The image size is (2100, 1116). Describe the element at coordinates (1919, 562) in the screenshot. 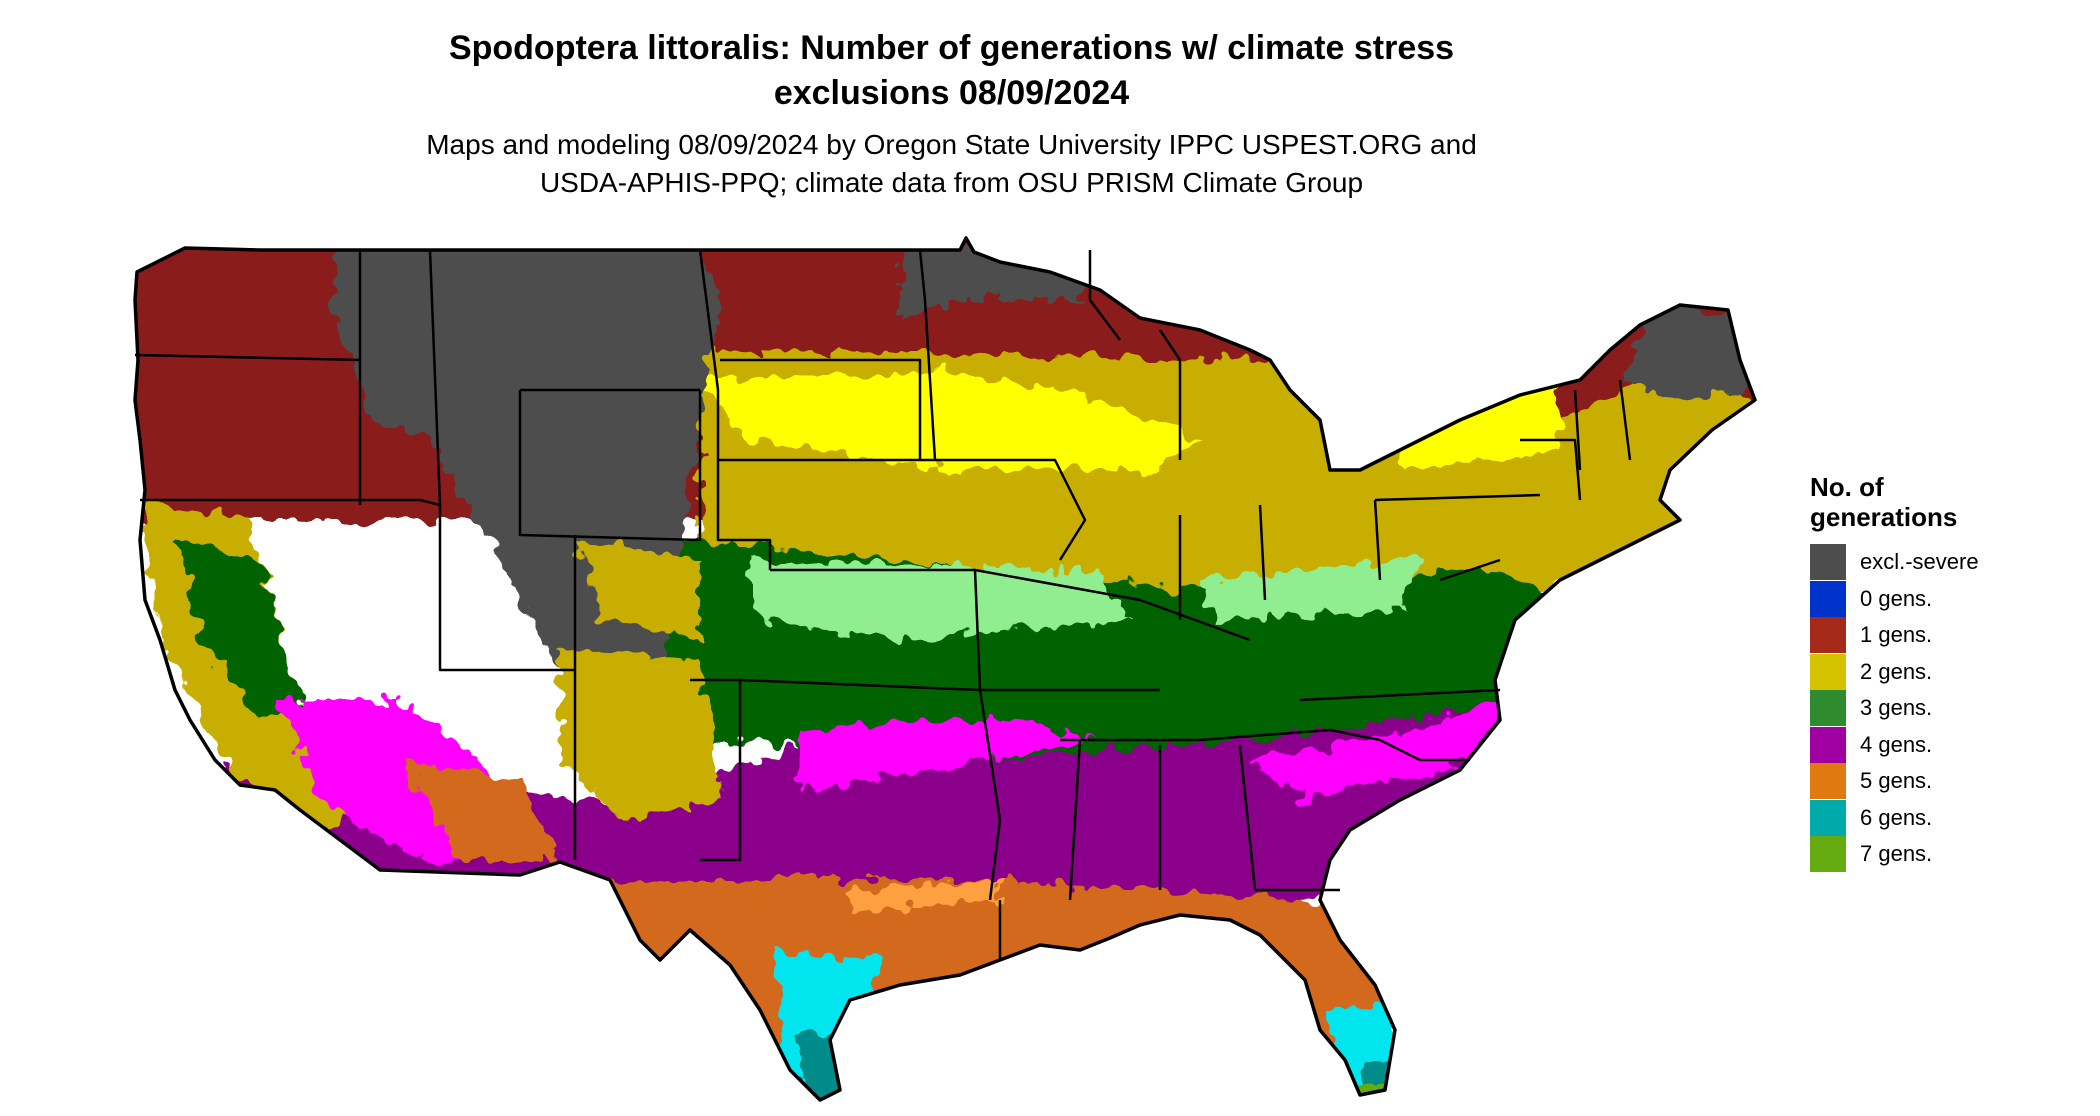

I see `legend-label: excl.-severe` at that location.